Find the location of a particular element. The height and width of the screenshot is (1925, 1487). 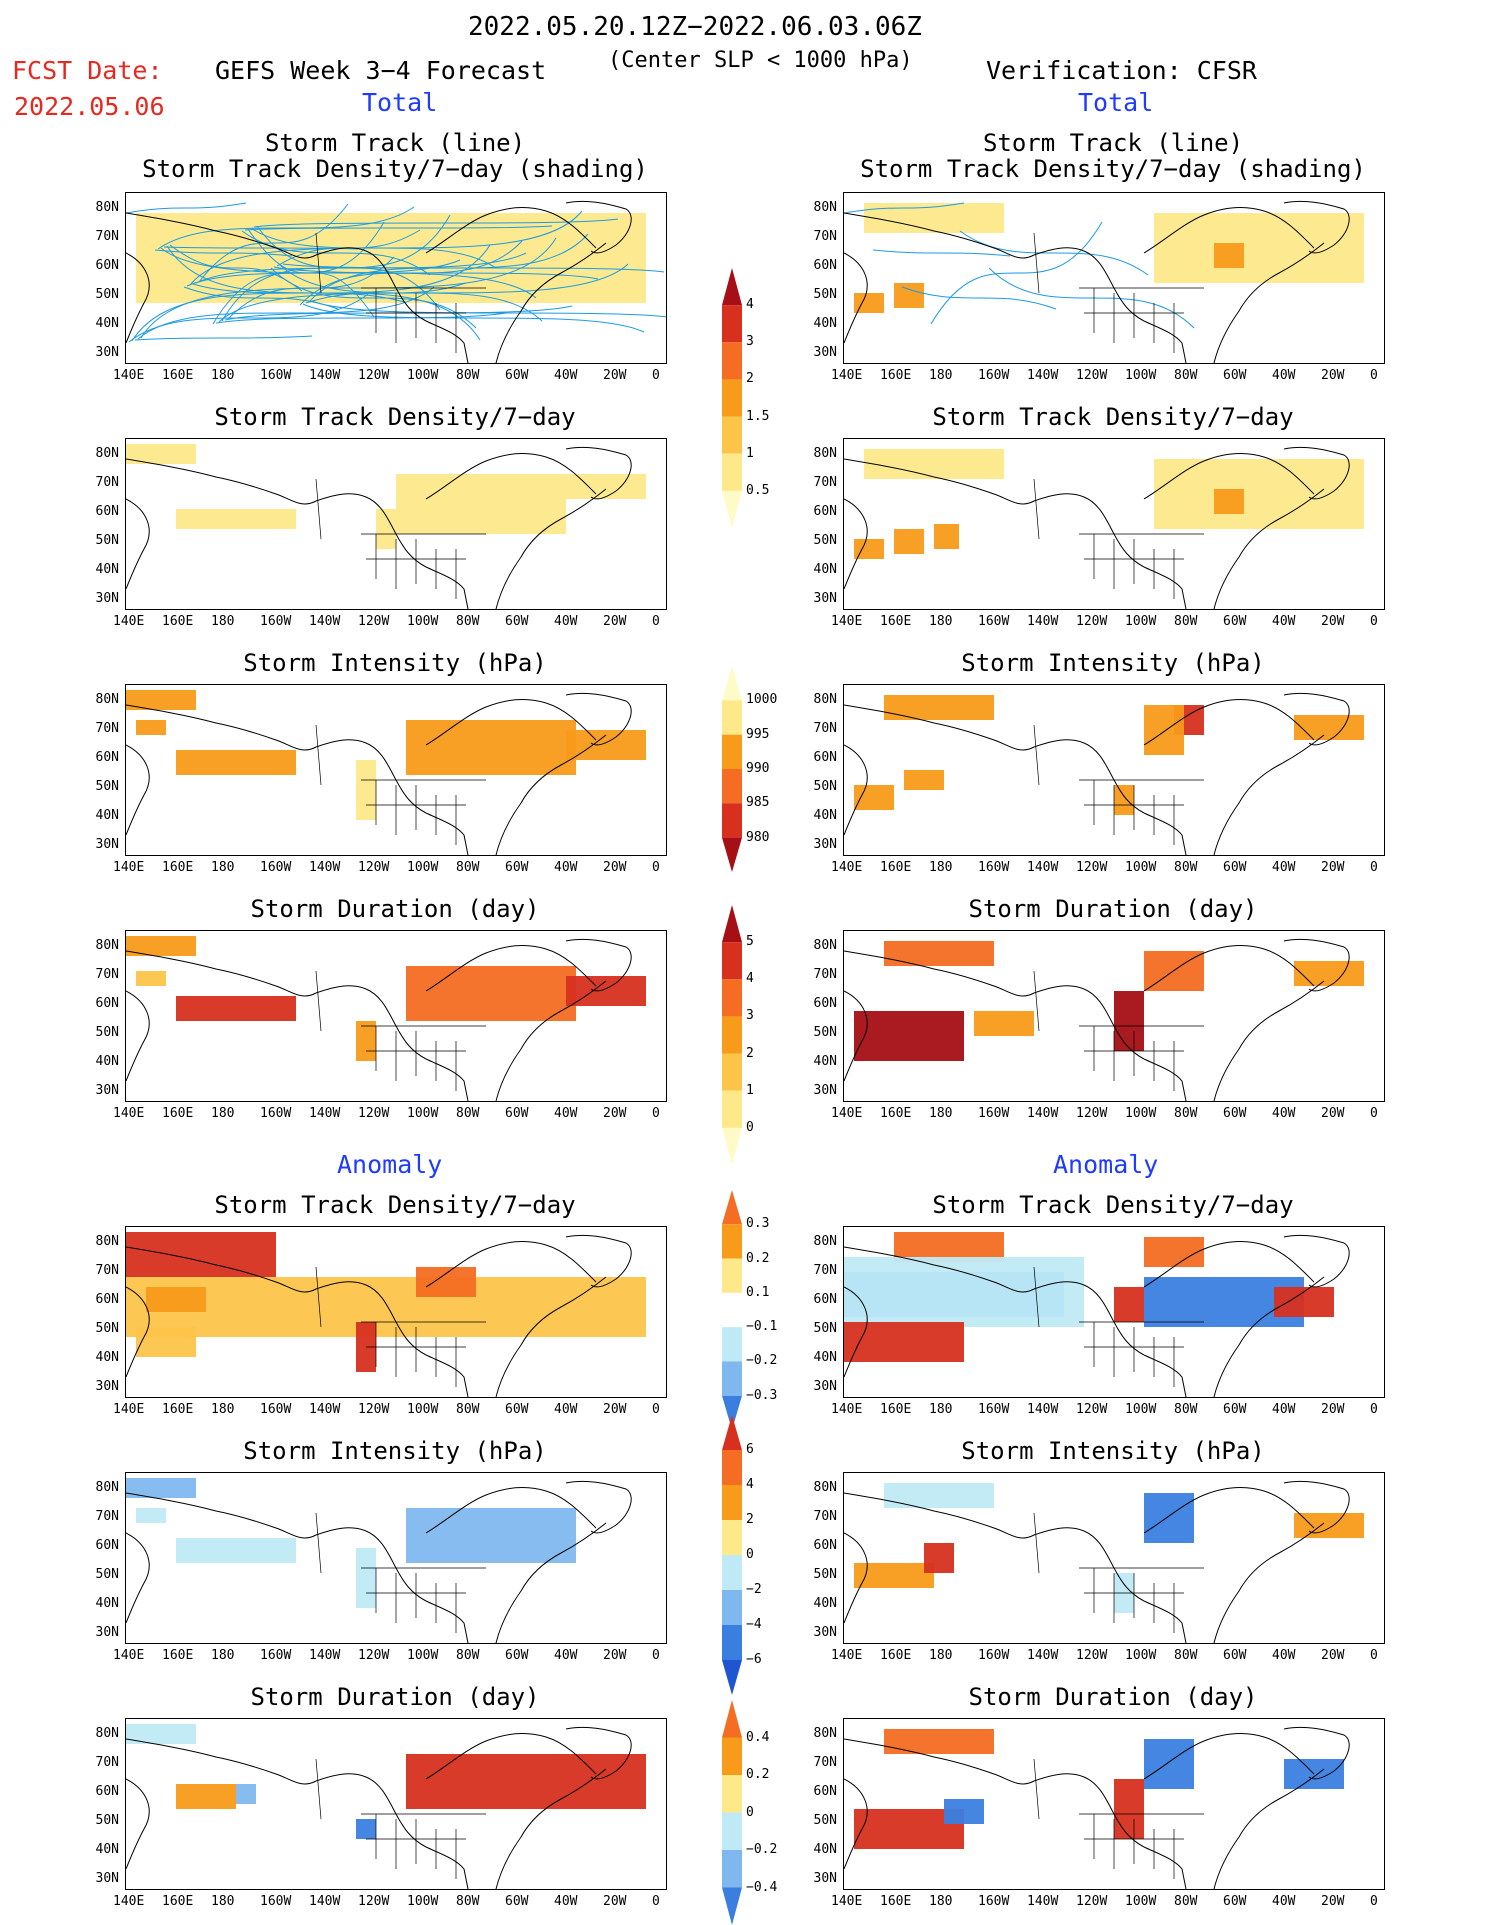

colorbar-label: 1.5 is located at coordinates (758, 416).